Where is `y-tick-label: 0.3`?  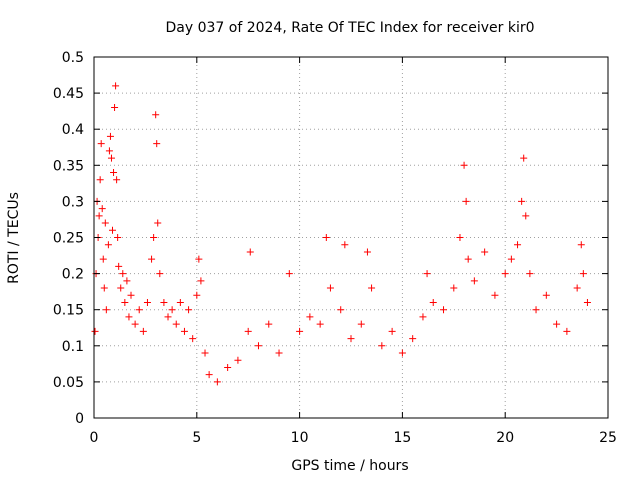 y-tick-label: 0.3 is located at coordinates (73, 202).